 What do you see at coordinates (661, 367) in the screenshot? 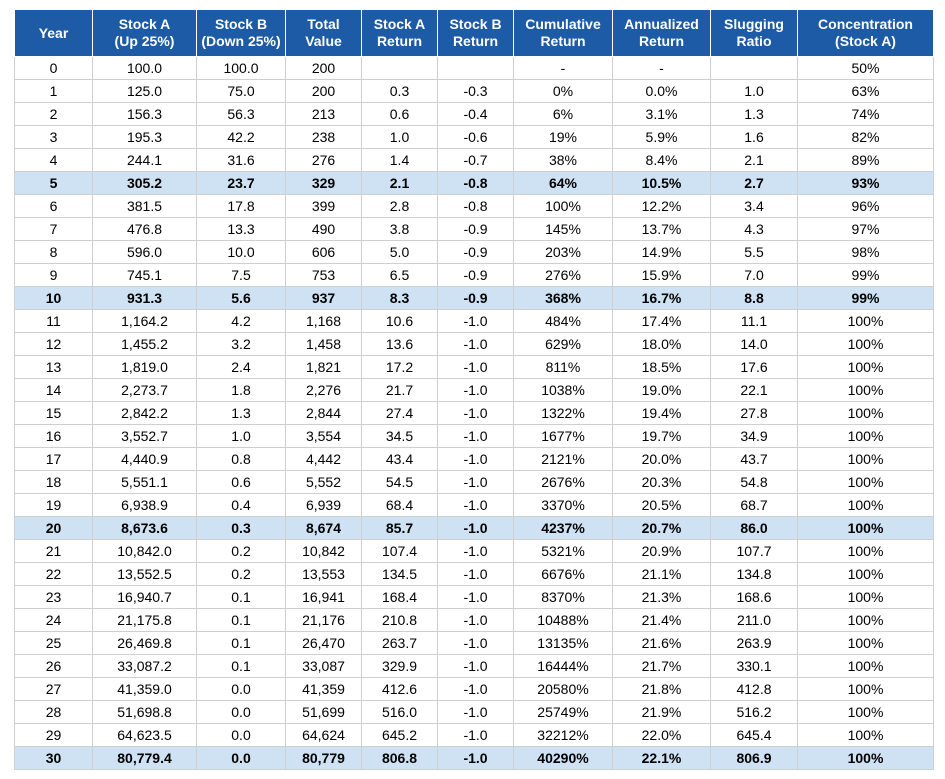
I see `table-cell: 18.5%` at bounding box center [661, 367].